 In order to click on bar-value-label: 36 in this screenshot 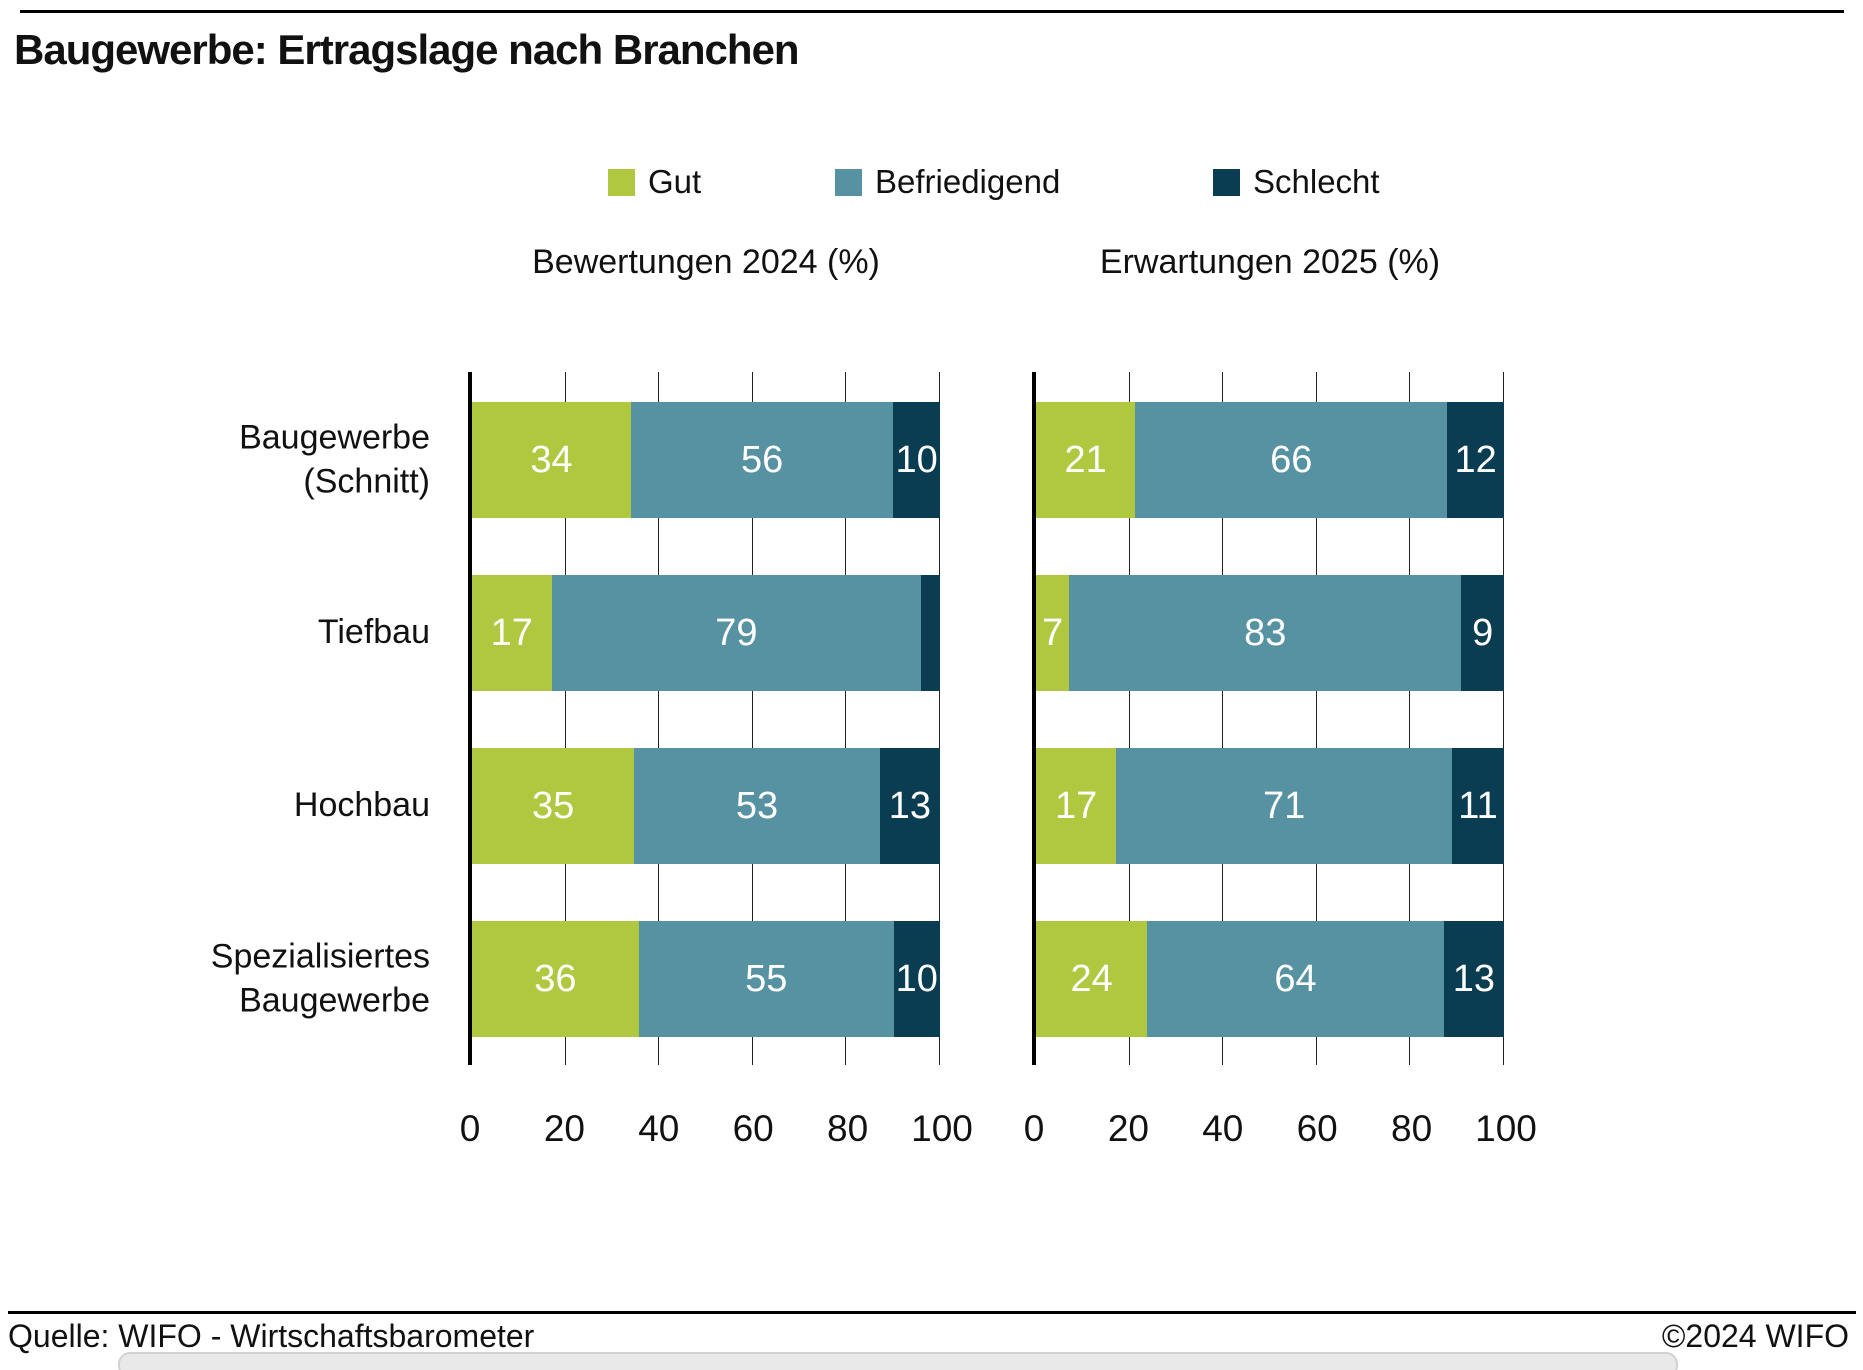, I will do `click(555, 978)`.